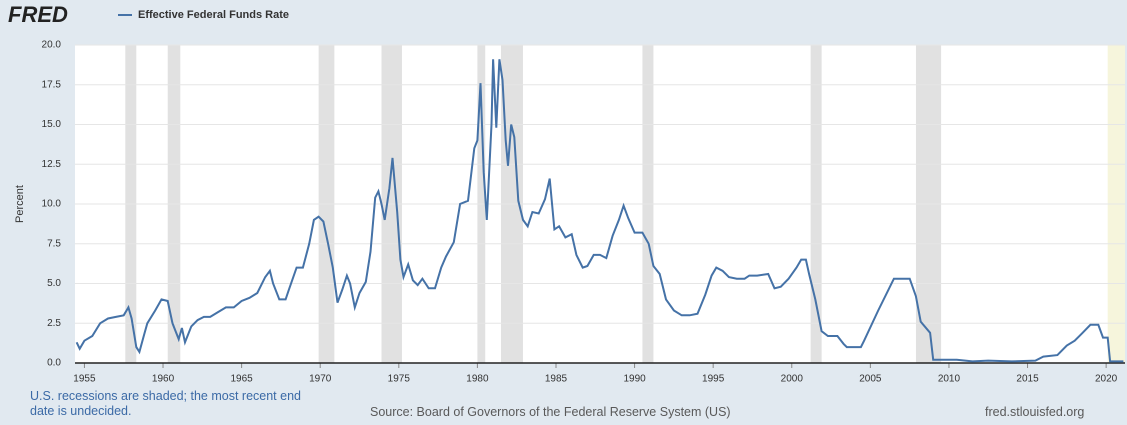  What do you see at coordinates (399, 379) in the screenshot?
I see `x-tick-label: 1975` at bounding box center [399, 379].